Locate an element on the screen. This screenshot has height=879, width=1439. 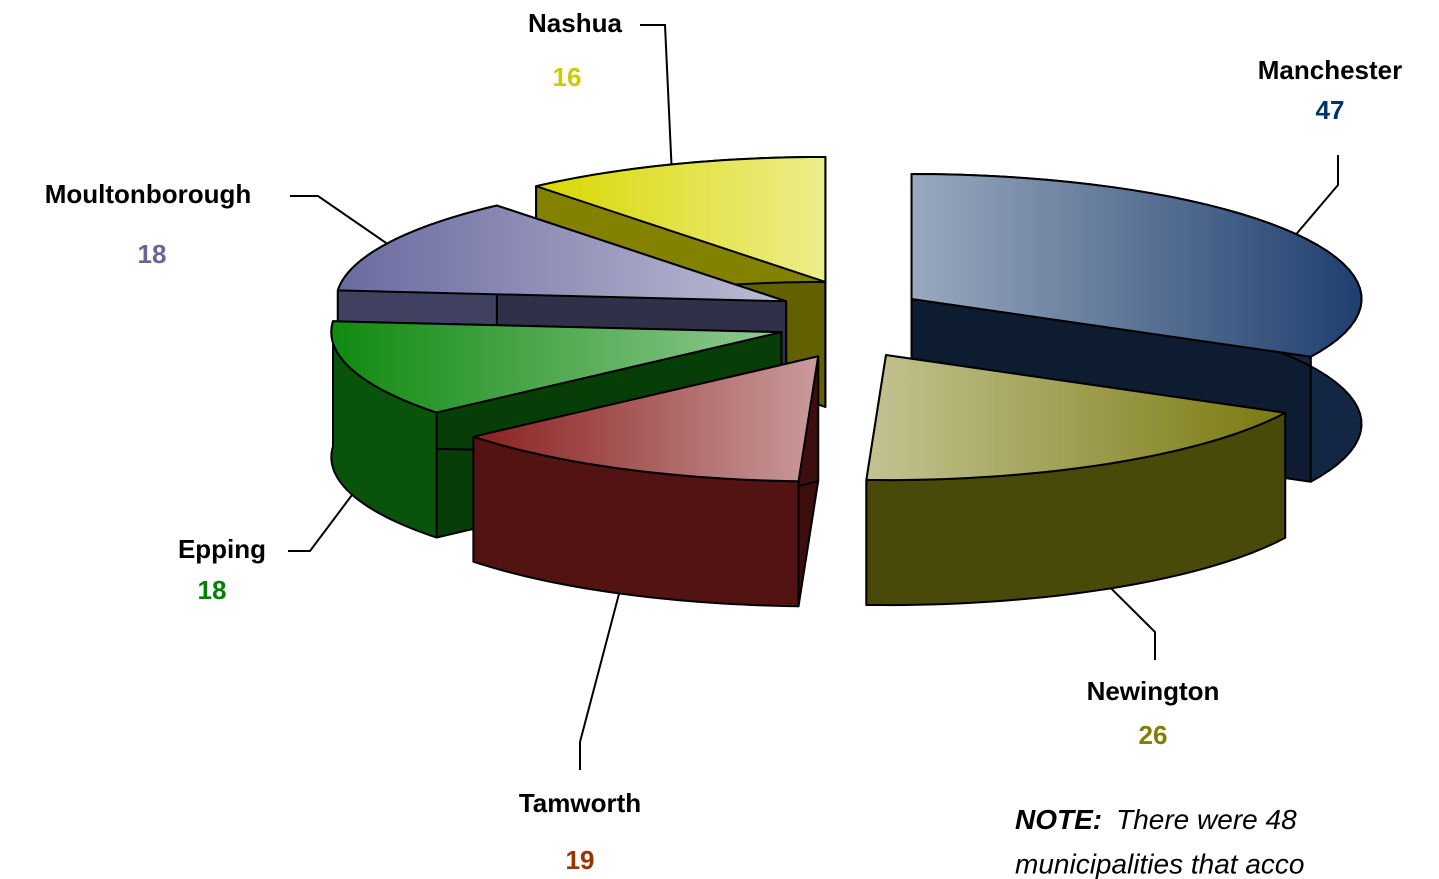
note-line: municipalities that acco is located at coordinates (1159, 863).